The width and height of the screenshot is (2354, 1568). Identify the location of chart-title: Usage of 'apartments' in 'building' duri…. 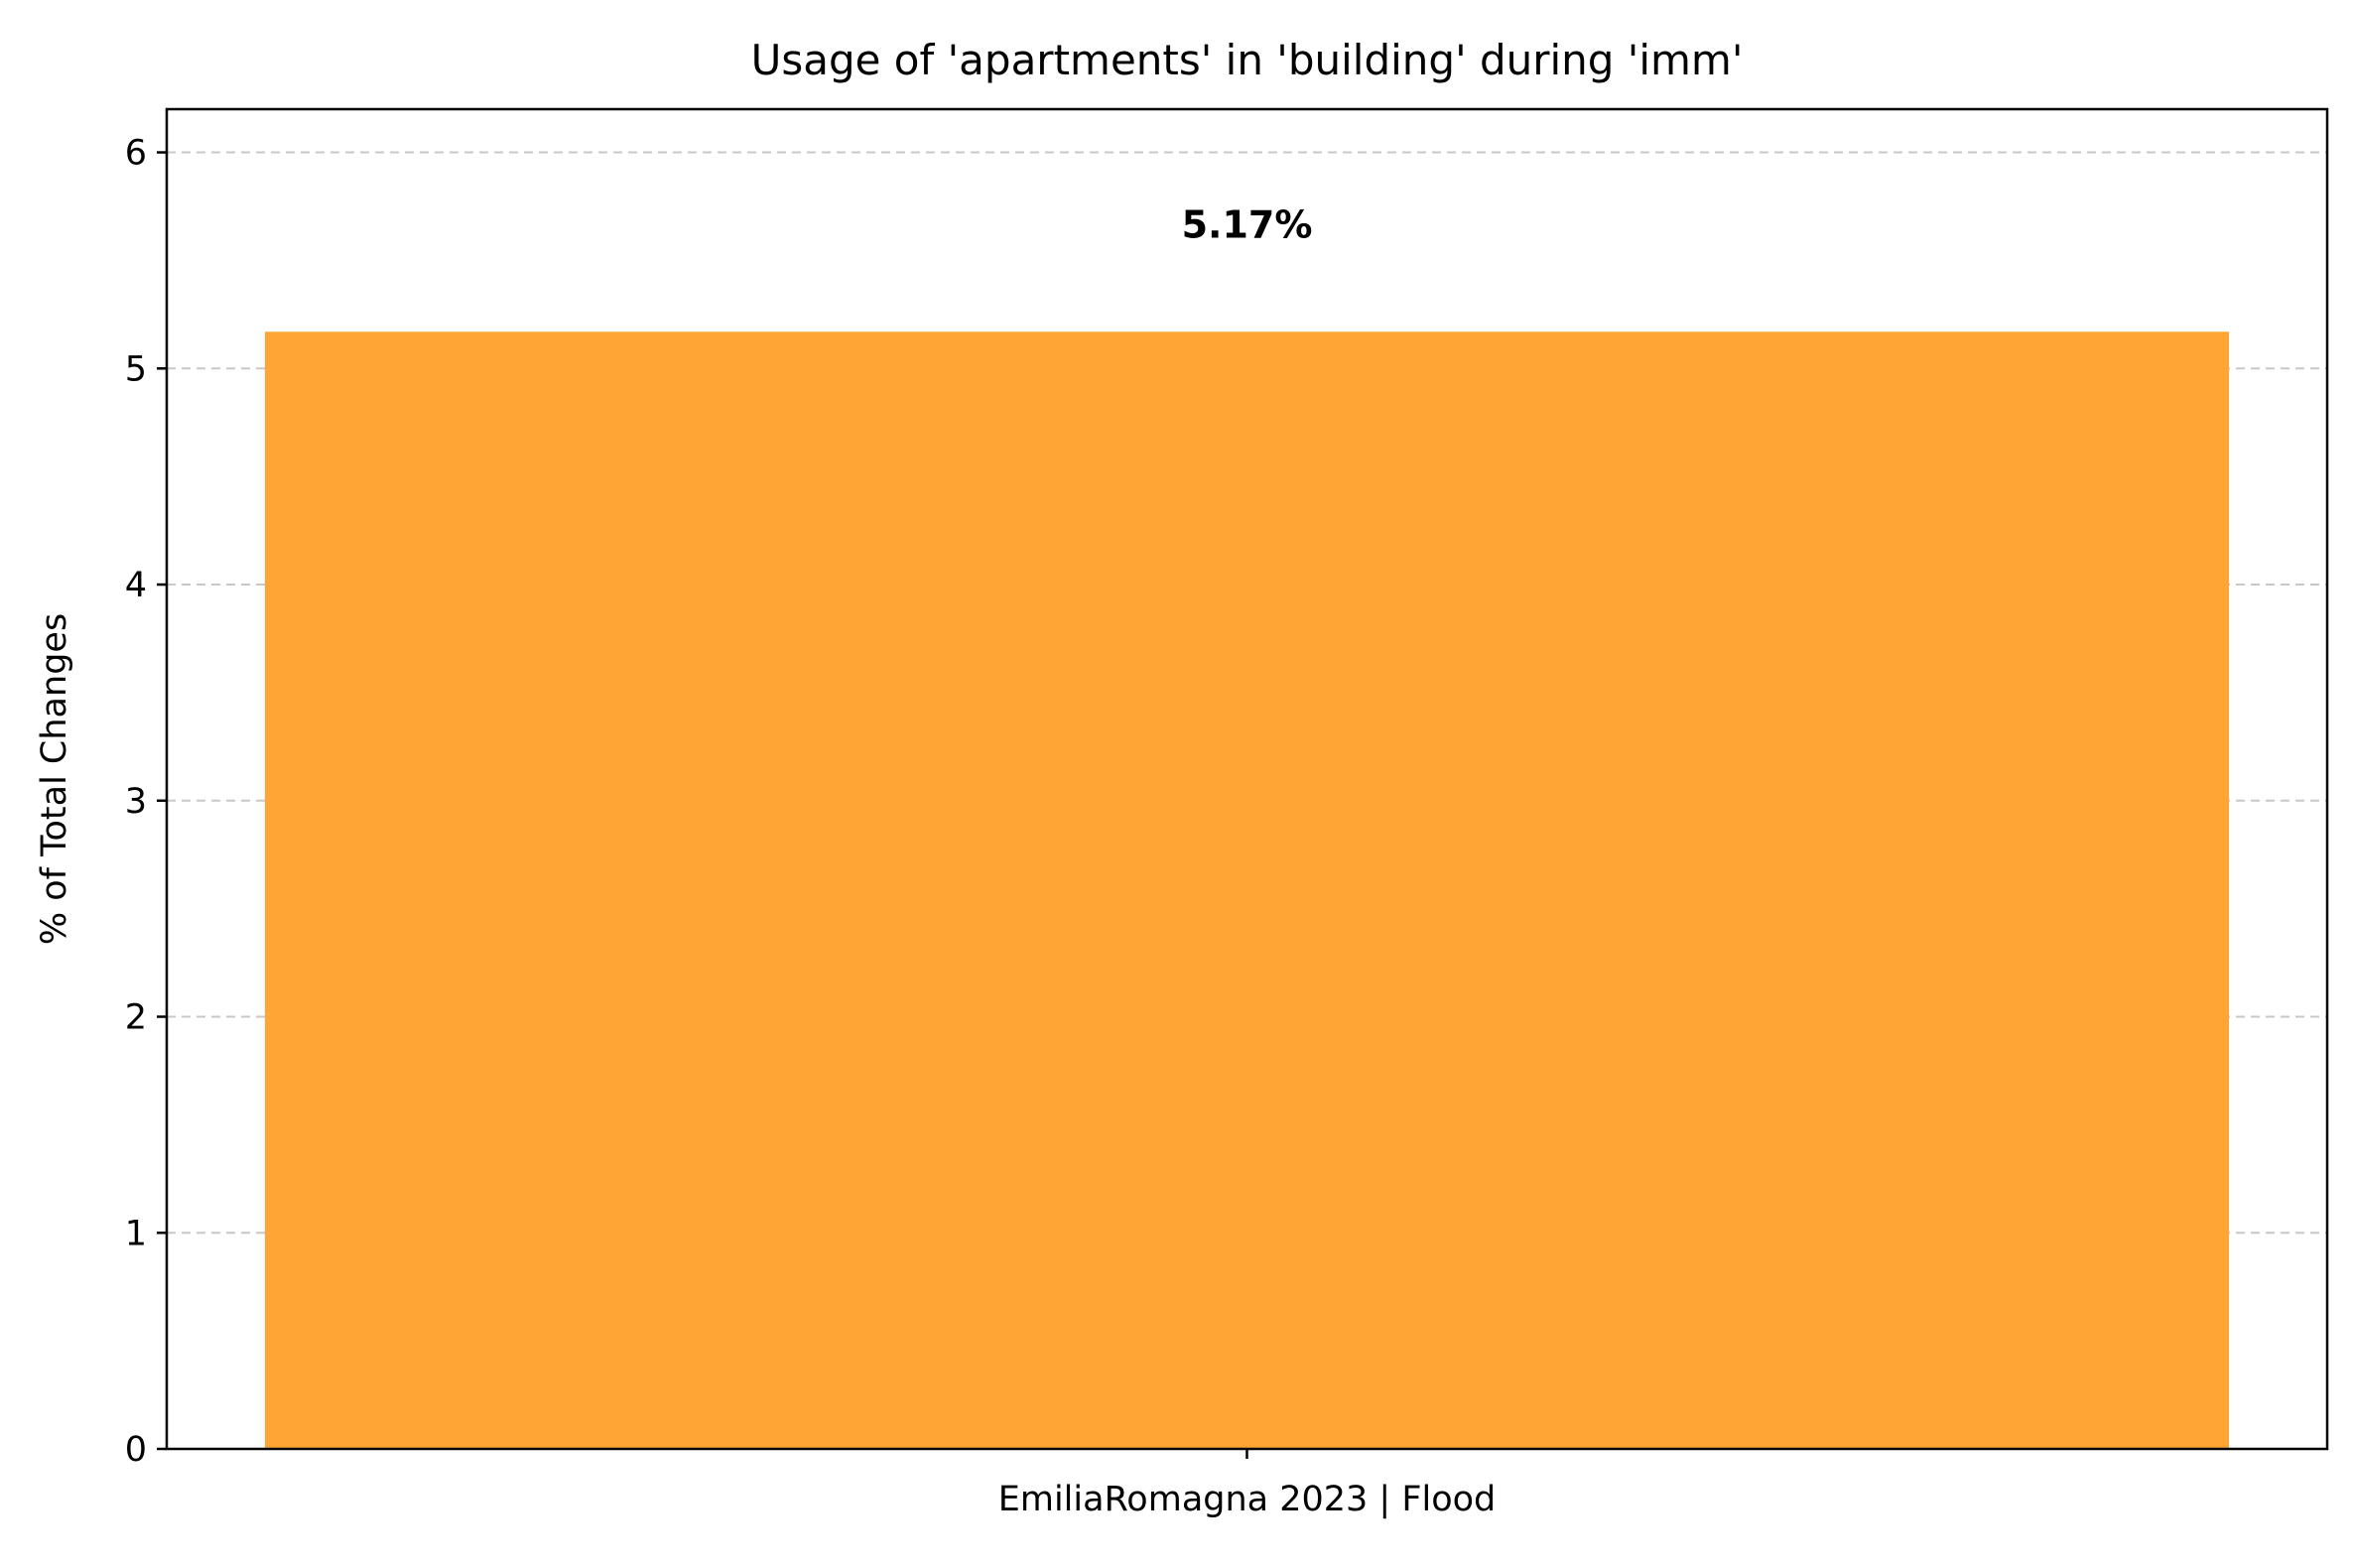
(1247, 60).